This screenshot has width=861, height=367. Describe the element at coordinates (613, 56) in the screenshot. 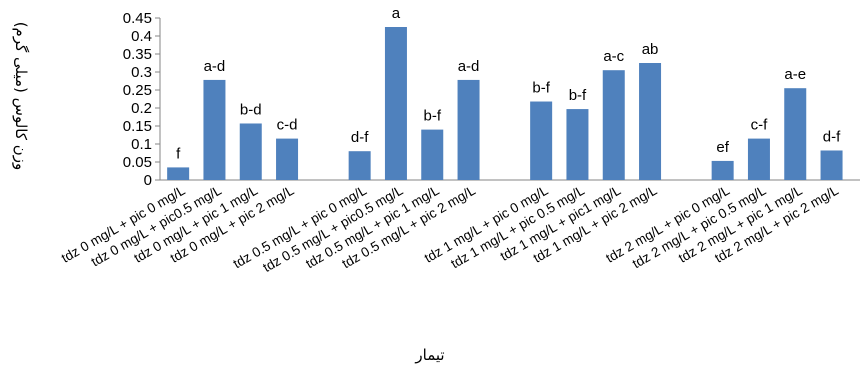

I see `data-label: a-c` at that location.